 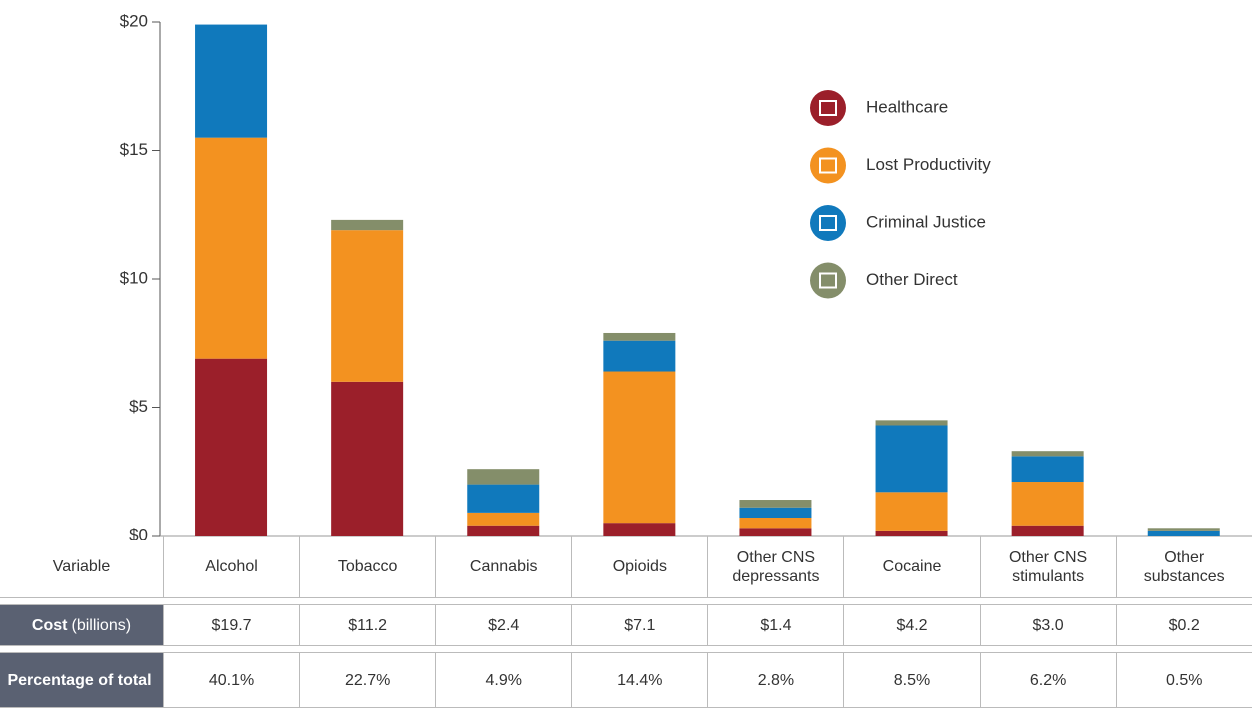 What do you see at coordinates (49, 625) in the screenshot?
I see `row-label-main: Cost` at bounding box center [49, 625].